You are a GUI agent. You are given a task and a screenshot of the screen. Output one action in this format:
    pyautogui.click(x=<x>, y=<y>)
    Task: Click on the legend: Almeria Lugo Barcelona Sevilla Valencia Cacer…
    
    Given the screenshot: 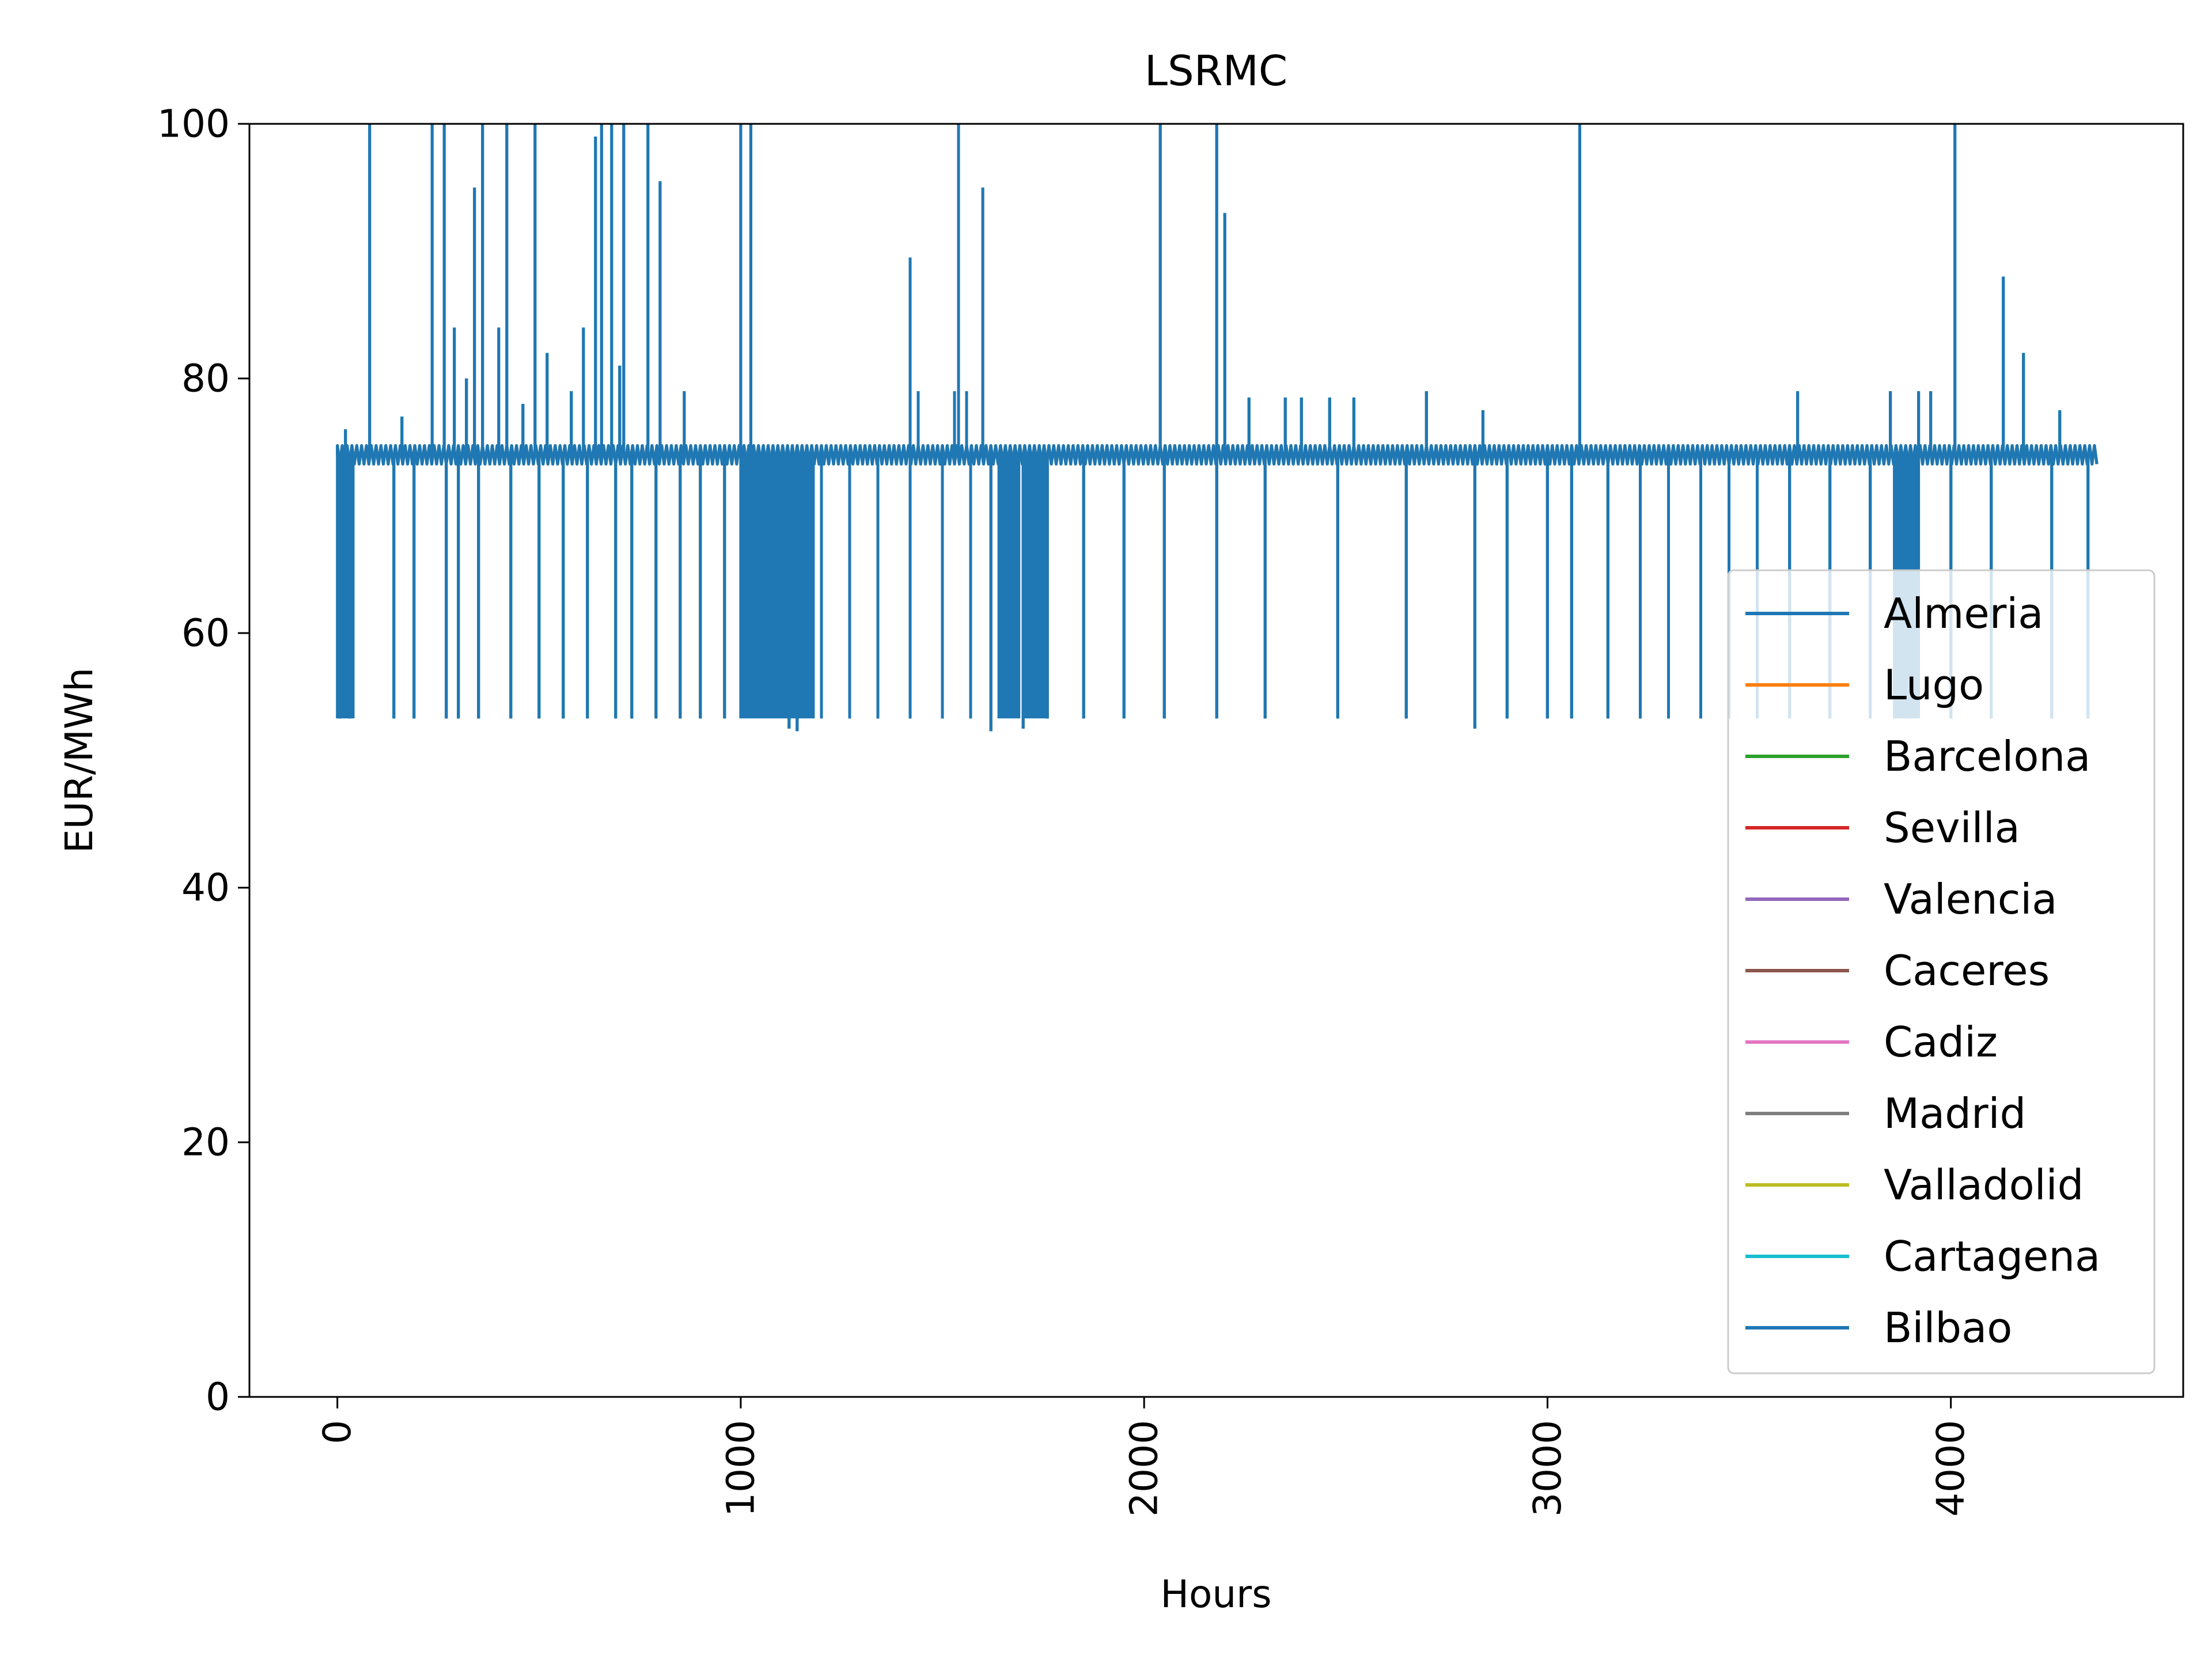 What is the action you would take?
    pyautogui.click(x=1941, y=971)
    